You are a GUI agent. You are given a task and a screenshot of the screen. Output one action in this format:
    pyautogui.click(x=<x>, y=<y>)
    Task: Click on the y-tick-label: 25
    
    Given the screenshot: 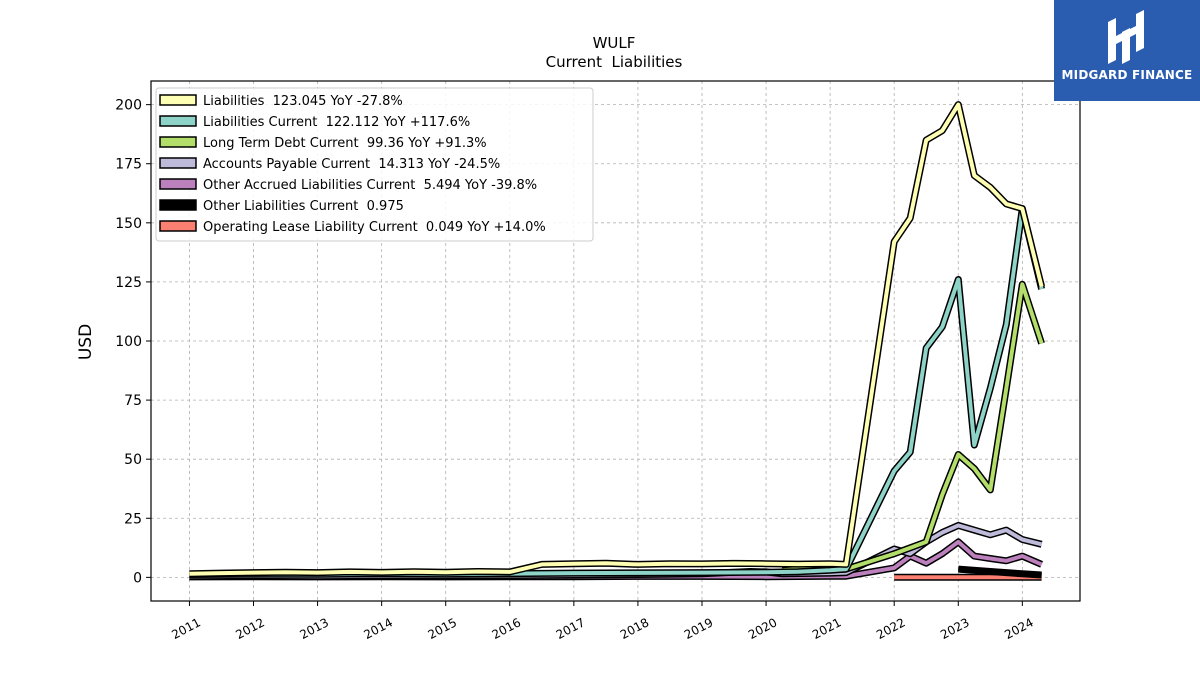 What is the action you would take?
    pyautogui.click(x=133, y=519)
    